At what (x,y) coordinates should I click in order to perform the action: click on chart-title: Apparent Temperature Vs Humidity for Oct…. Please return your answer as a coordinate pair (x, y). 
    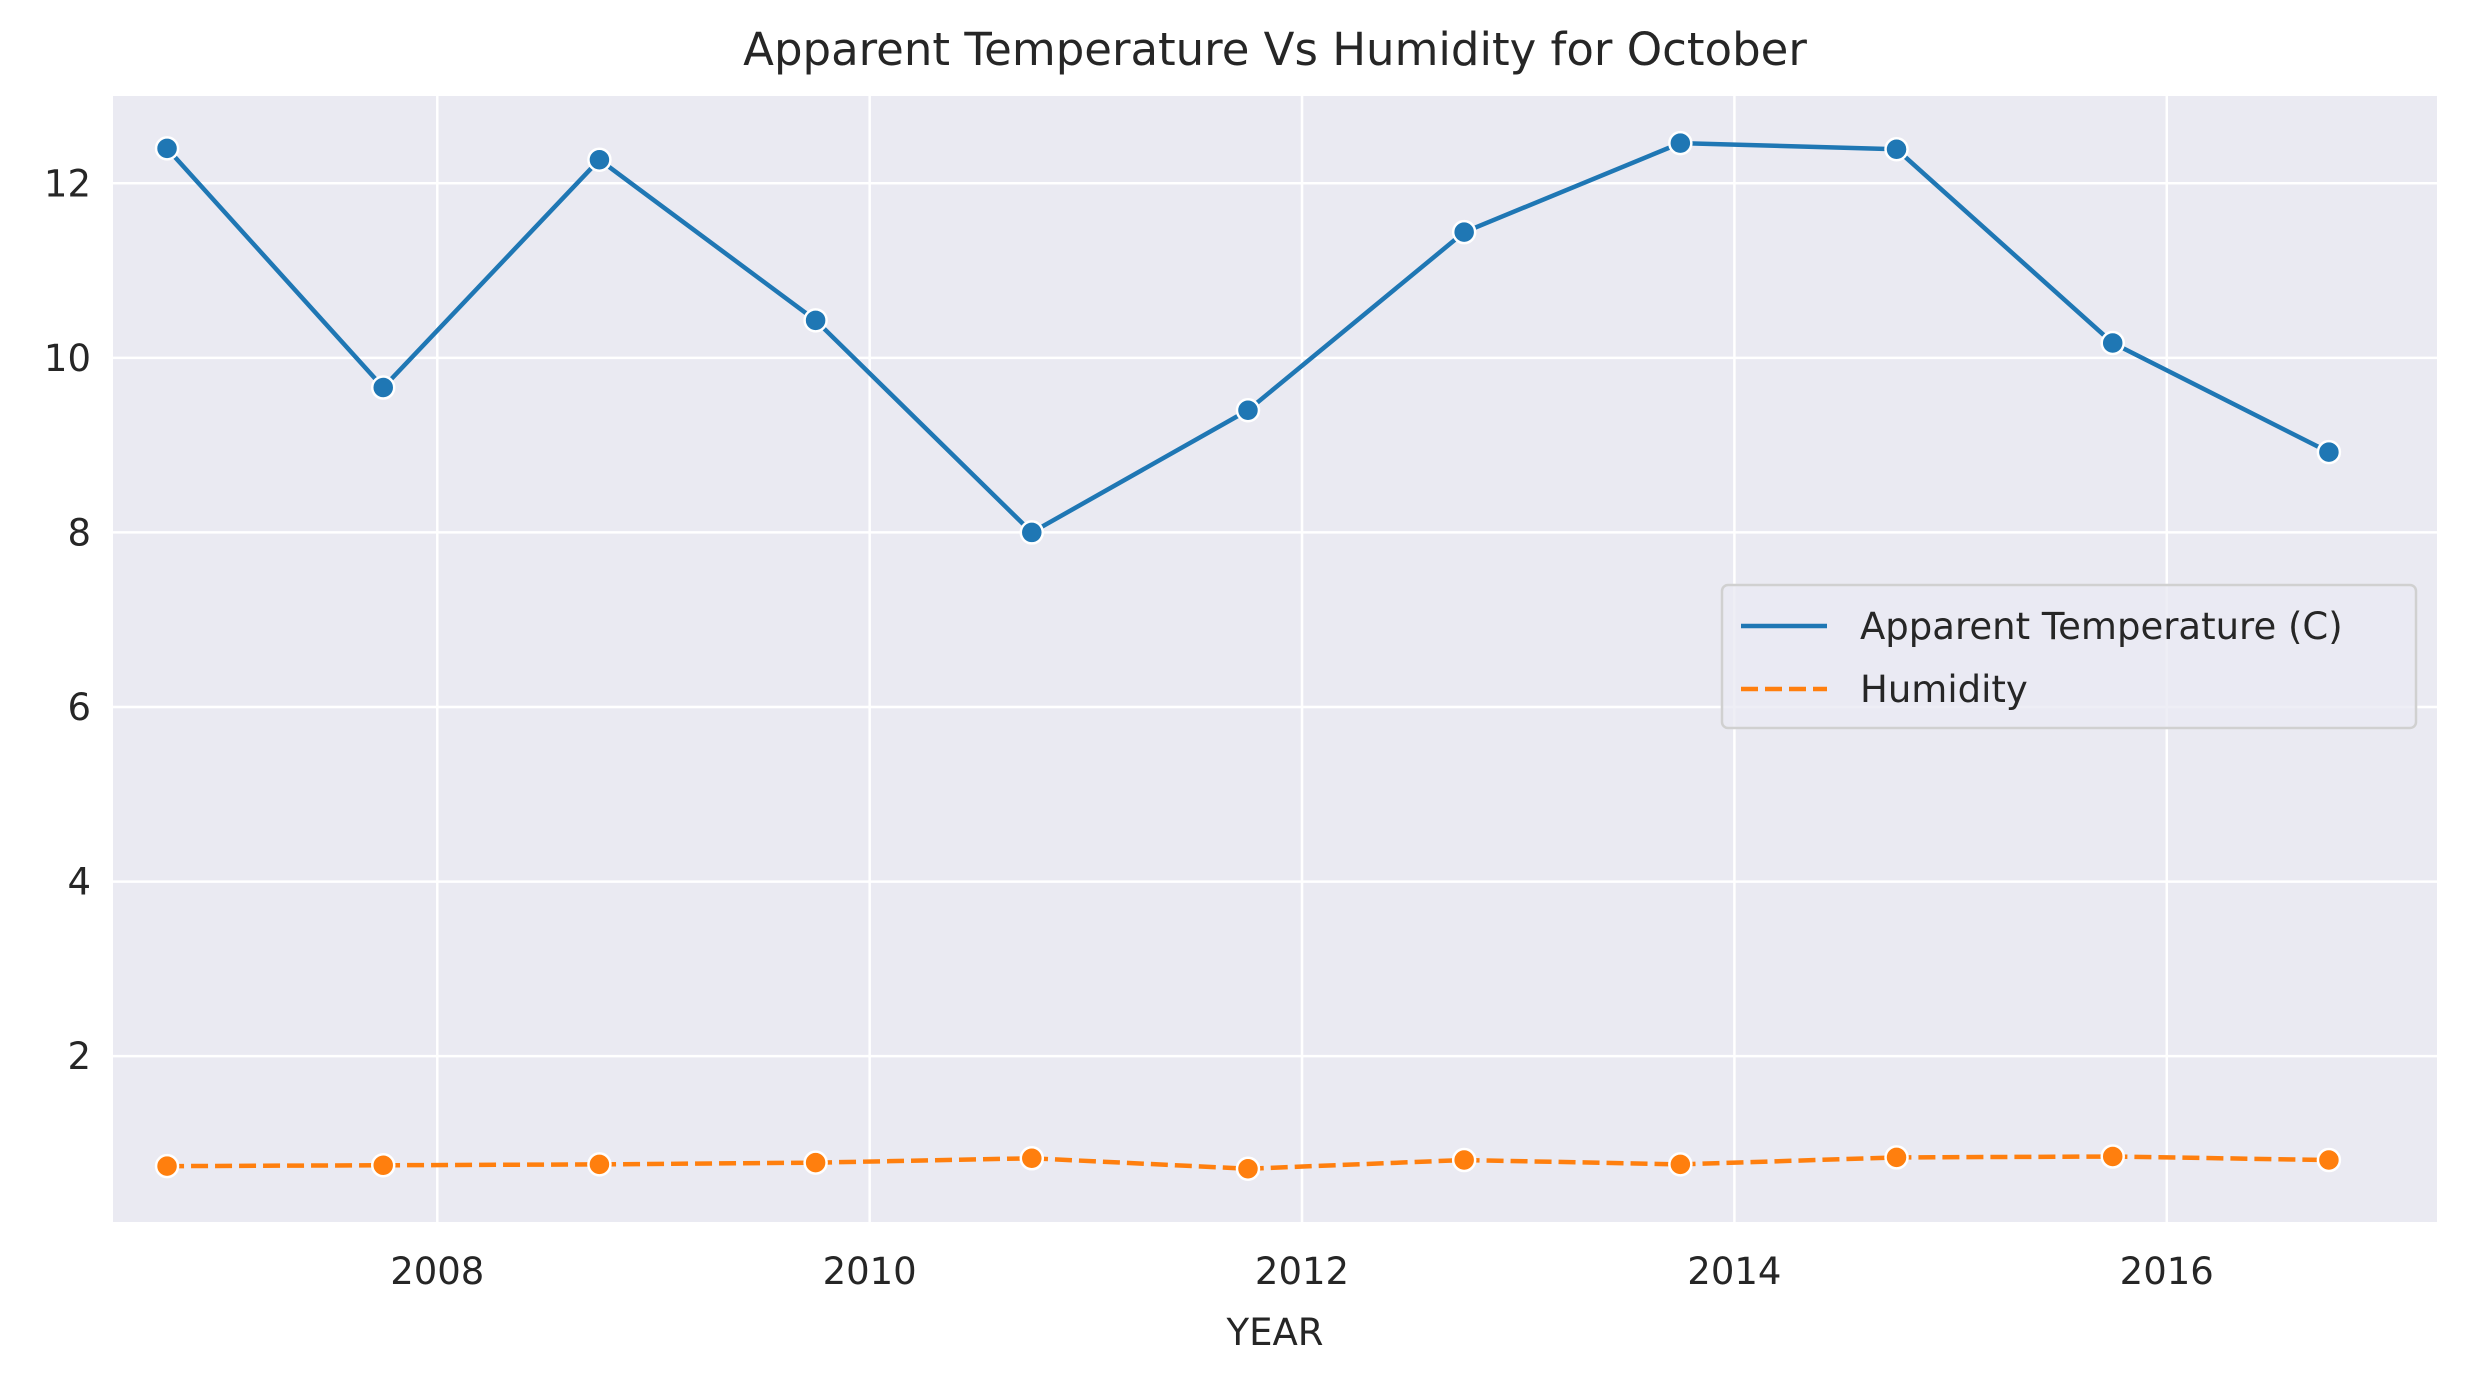
    Looking at the image, I should click on (1275, 49).